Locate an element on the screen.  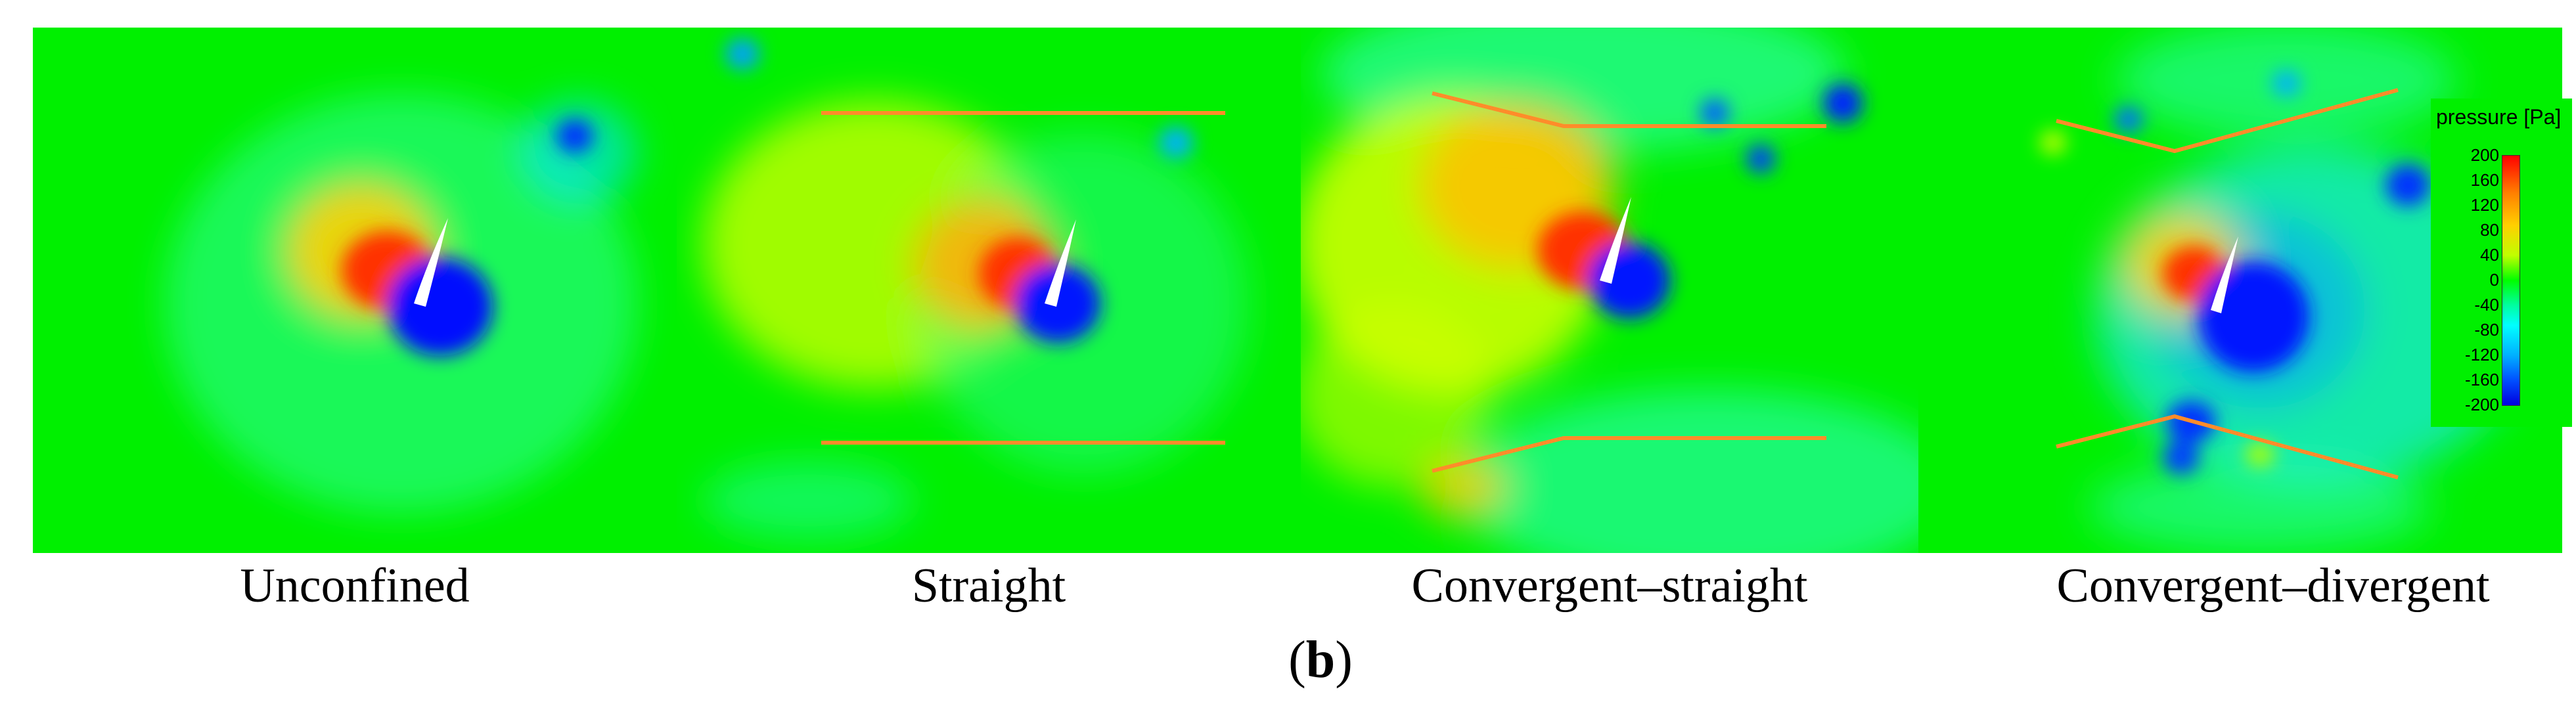
legend-tick-label: 40 is located at coordinates (2489, 255).